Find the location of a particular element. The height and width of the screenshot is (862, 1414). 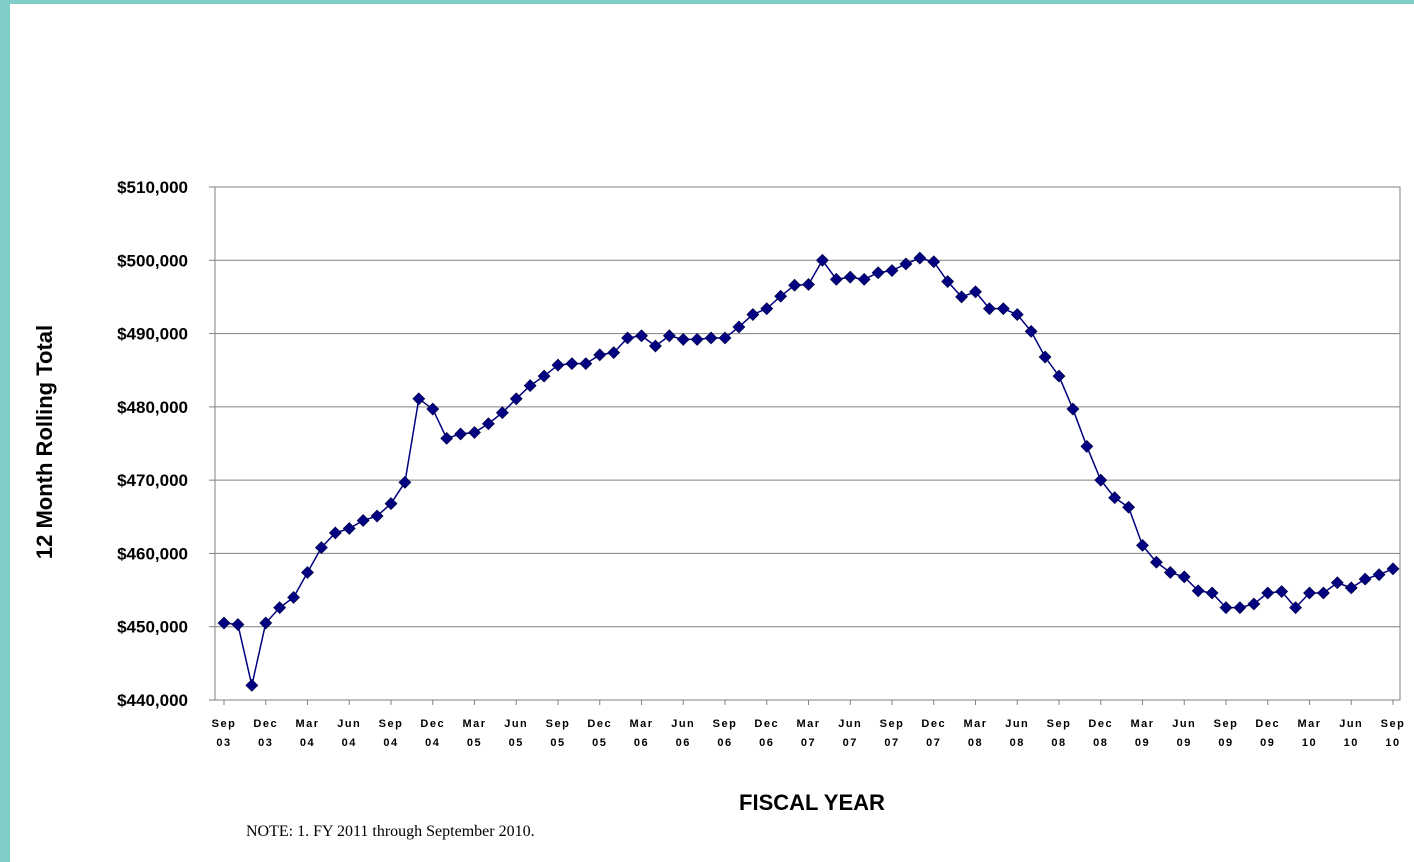

y-tick-label: $460,000 is located at coordinates (152, 553).